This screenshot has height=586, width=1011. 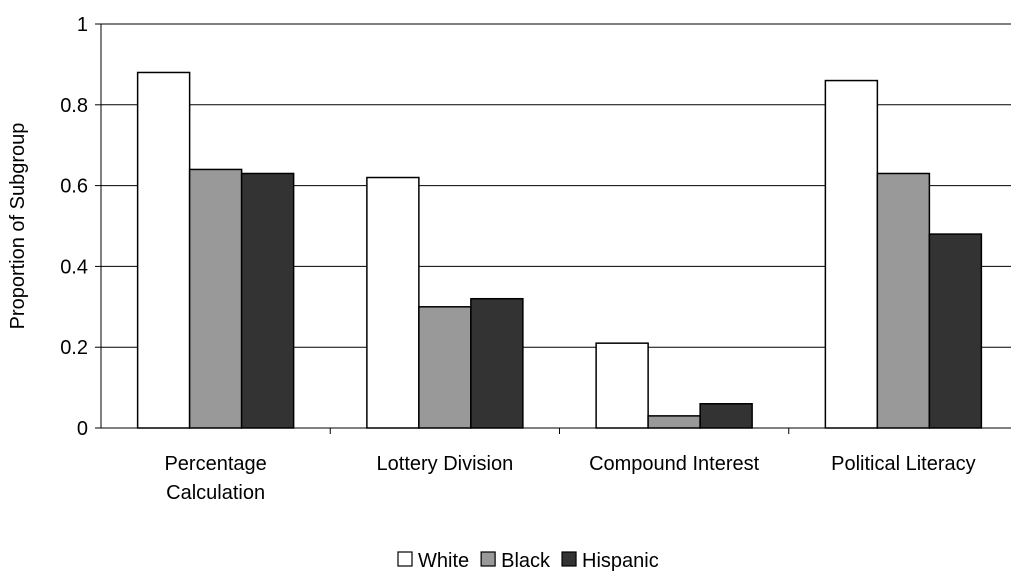 I want to click on legend-item-white: White, so click(x=433, y=561).